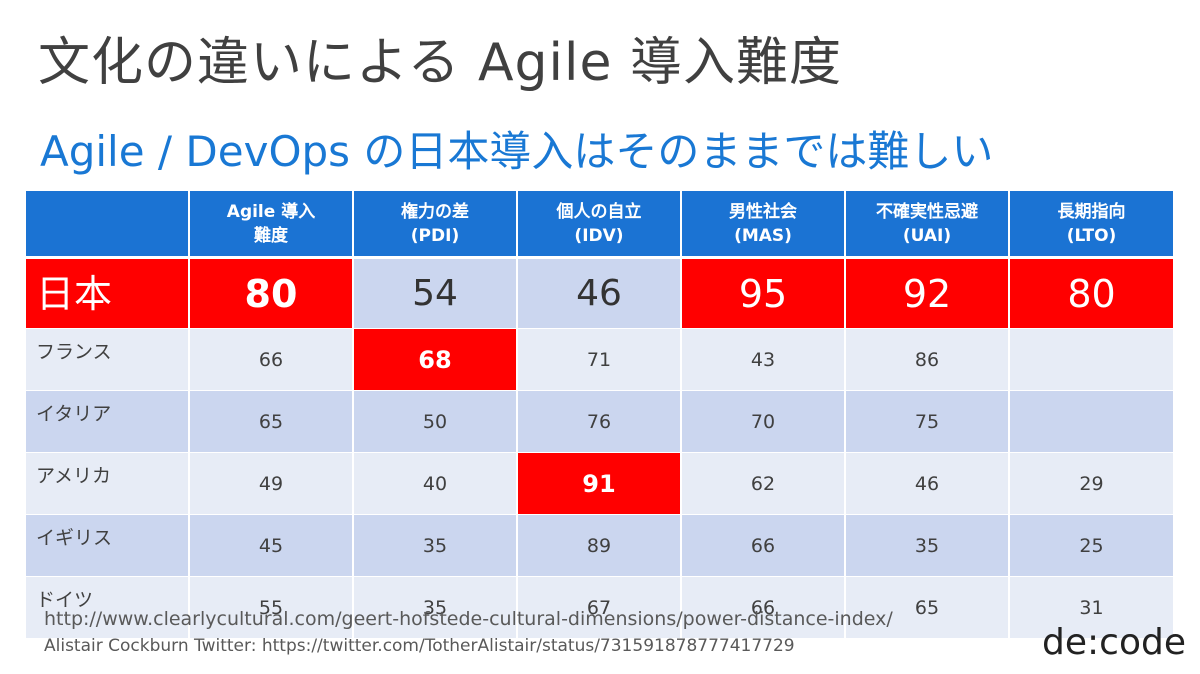 This screenshot has height=674, width=1200. Describe the element at coordinates (435, 225) in the screenshot. I see `header-pdi: 権力の差 (PDI)` at that location.